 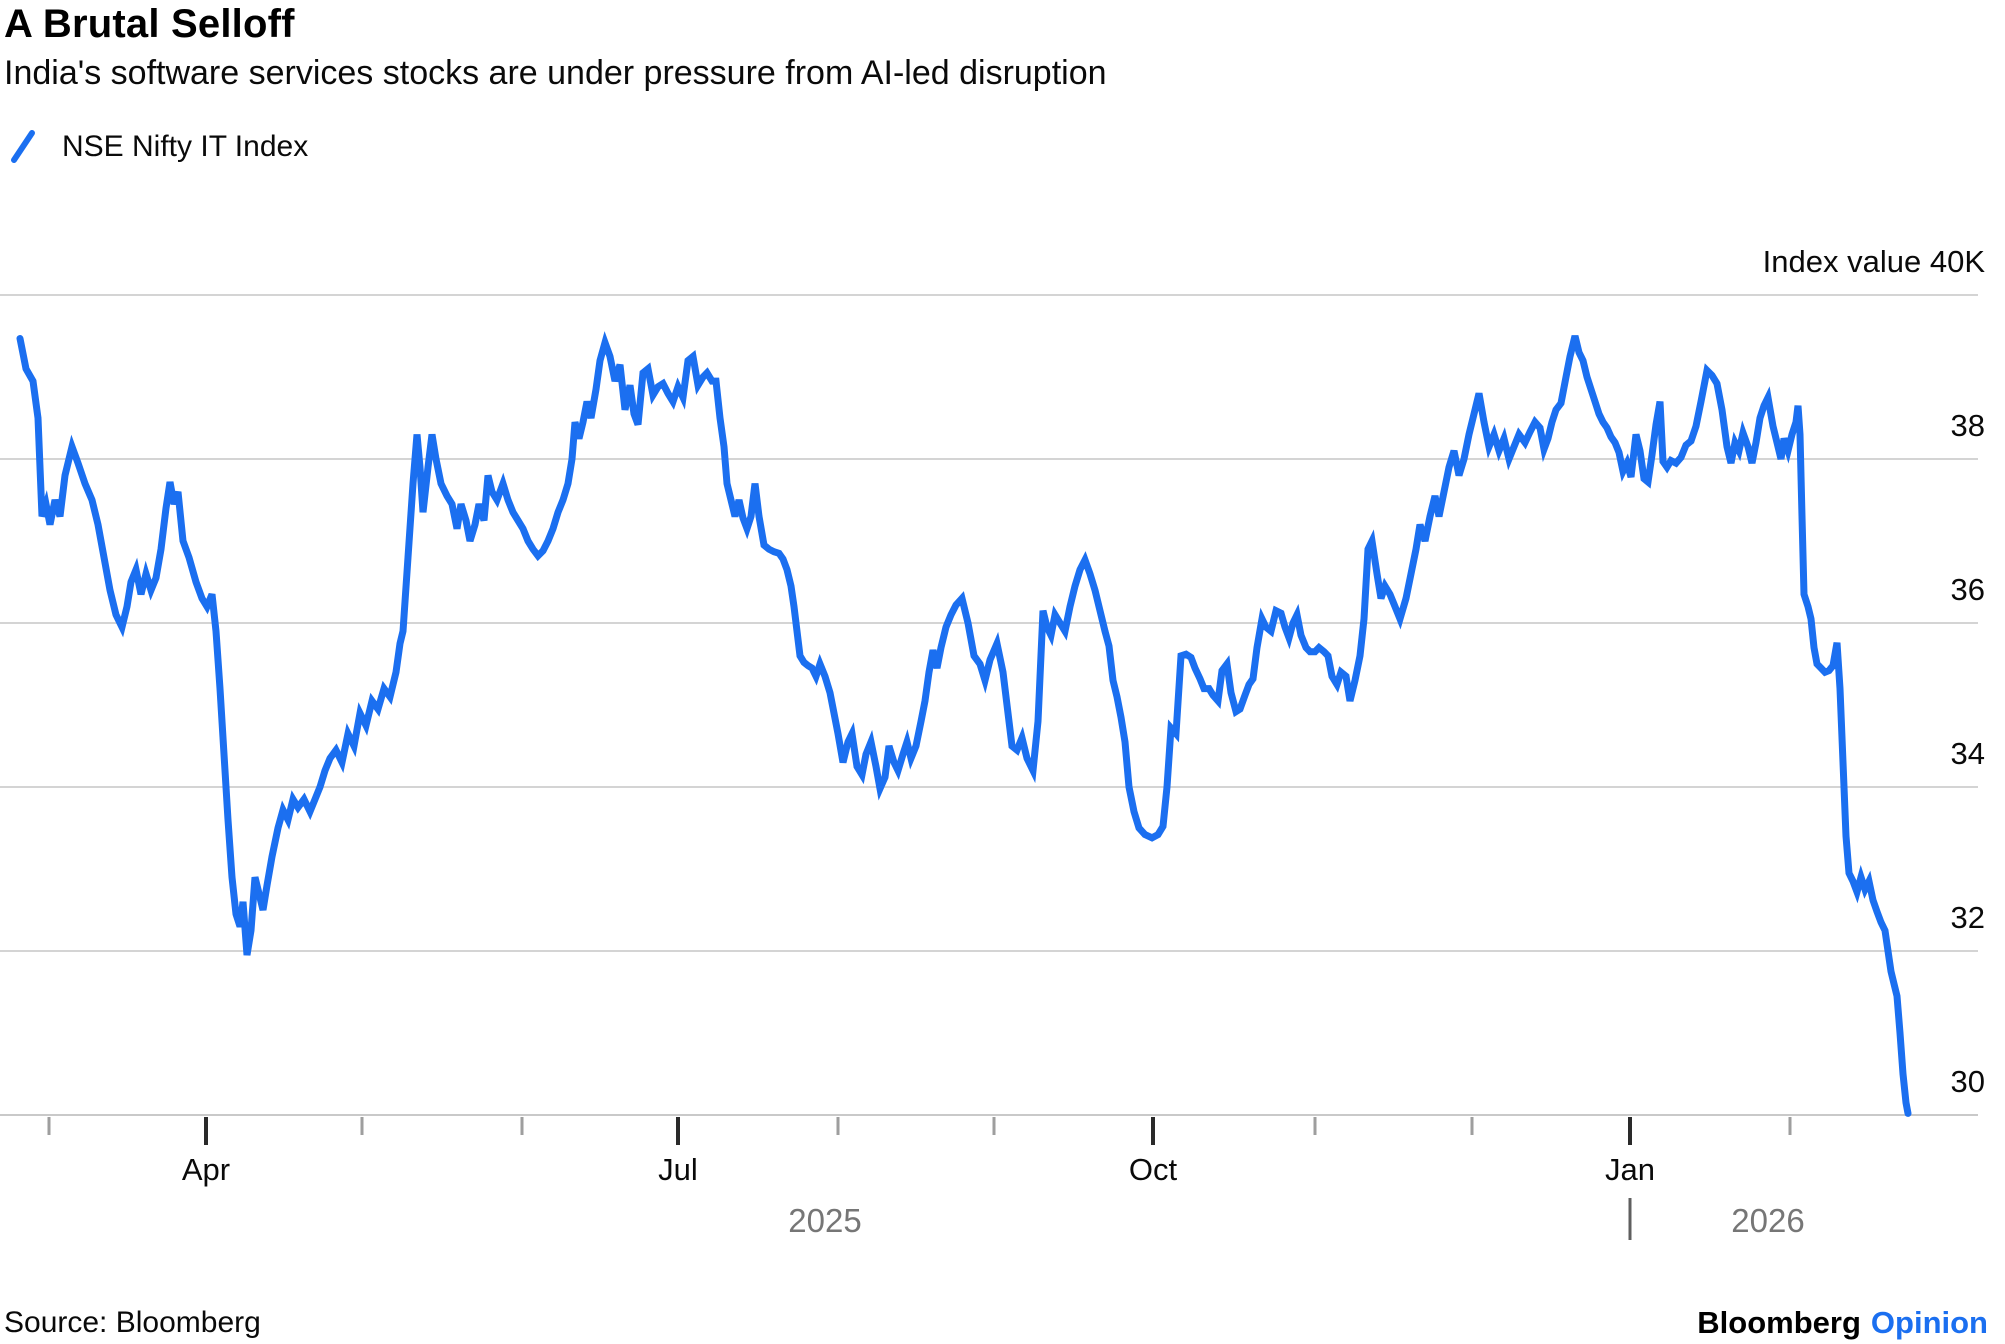 What do you see at coordinates (1967, 917) in the screenshot?
I see `y-axis-label-32: 32` at bounding box center [1967, 917].